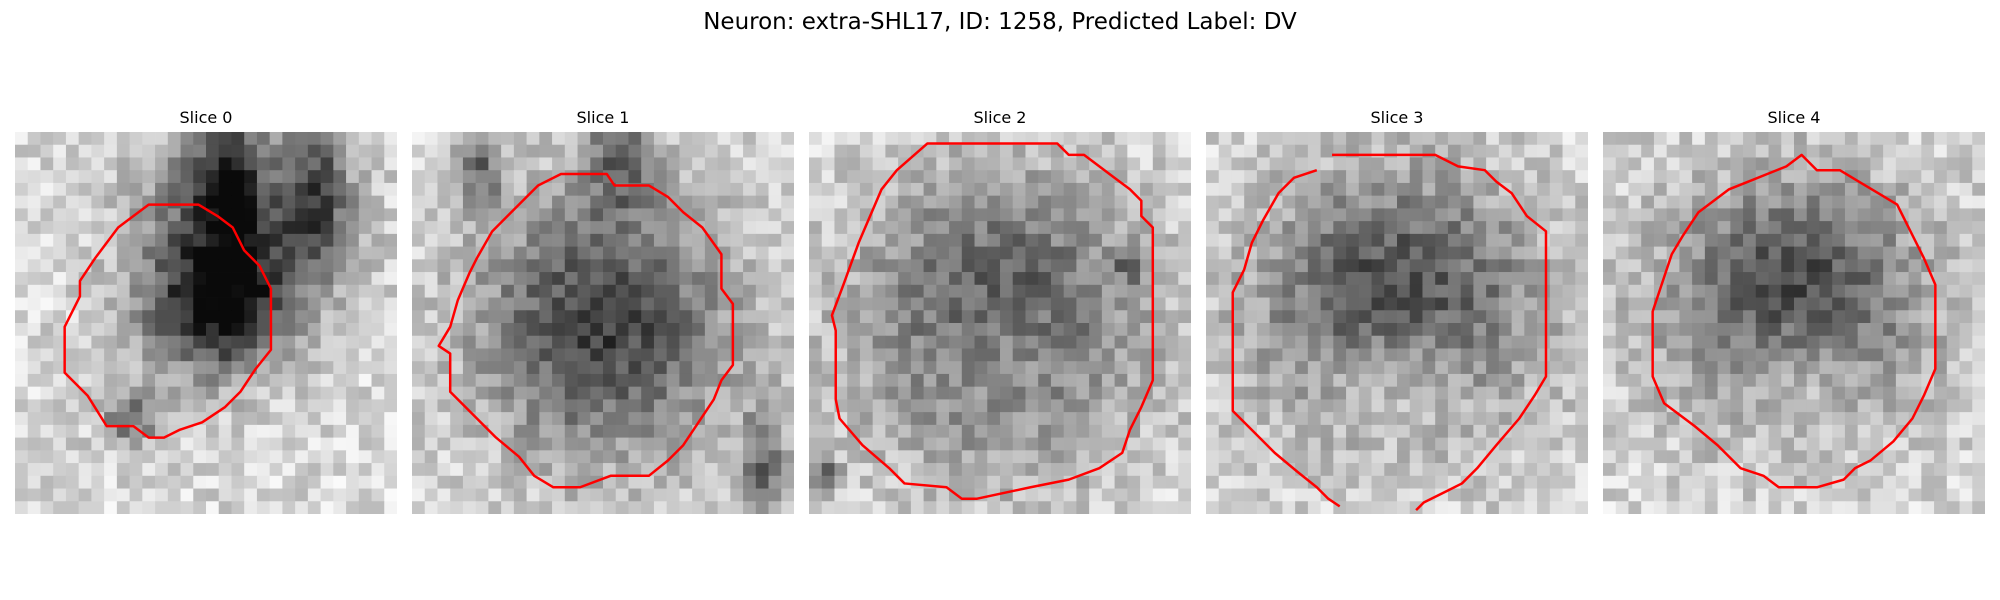  Describe the element at coordinates (603, 117) in the screenshot. I see `slice-title: Slice 1` at that location.